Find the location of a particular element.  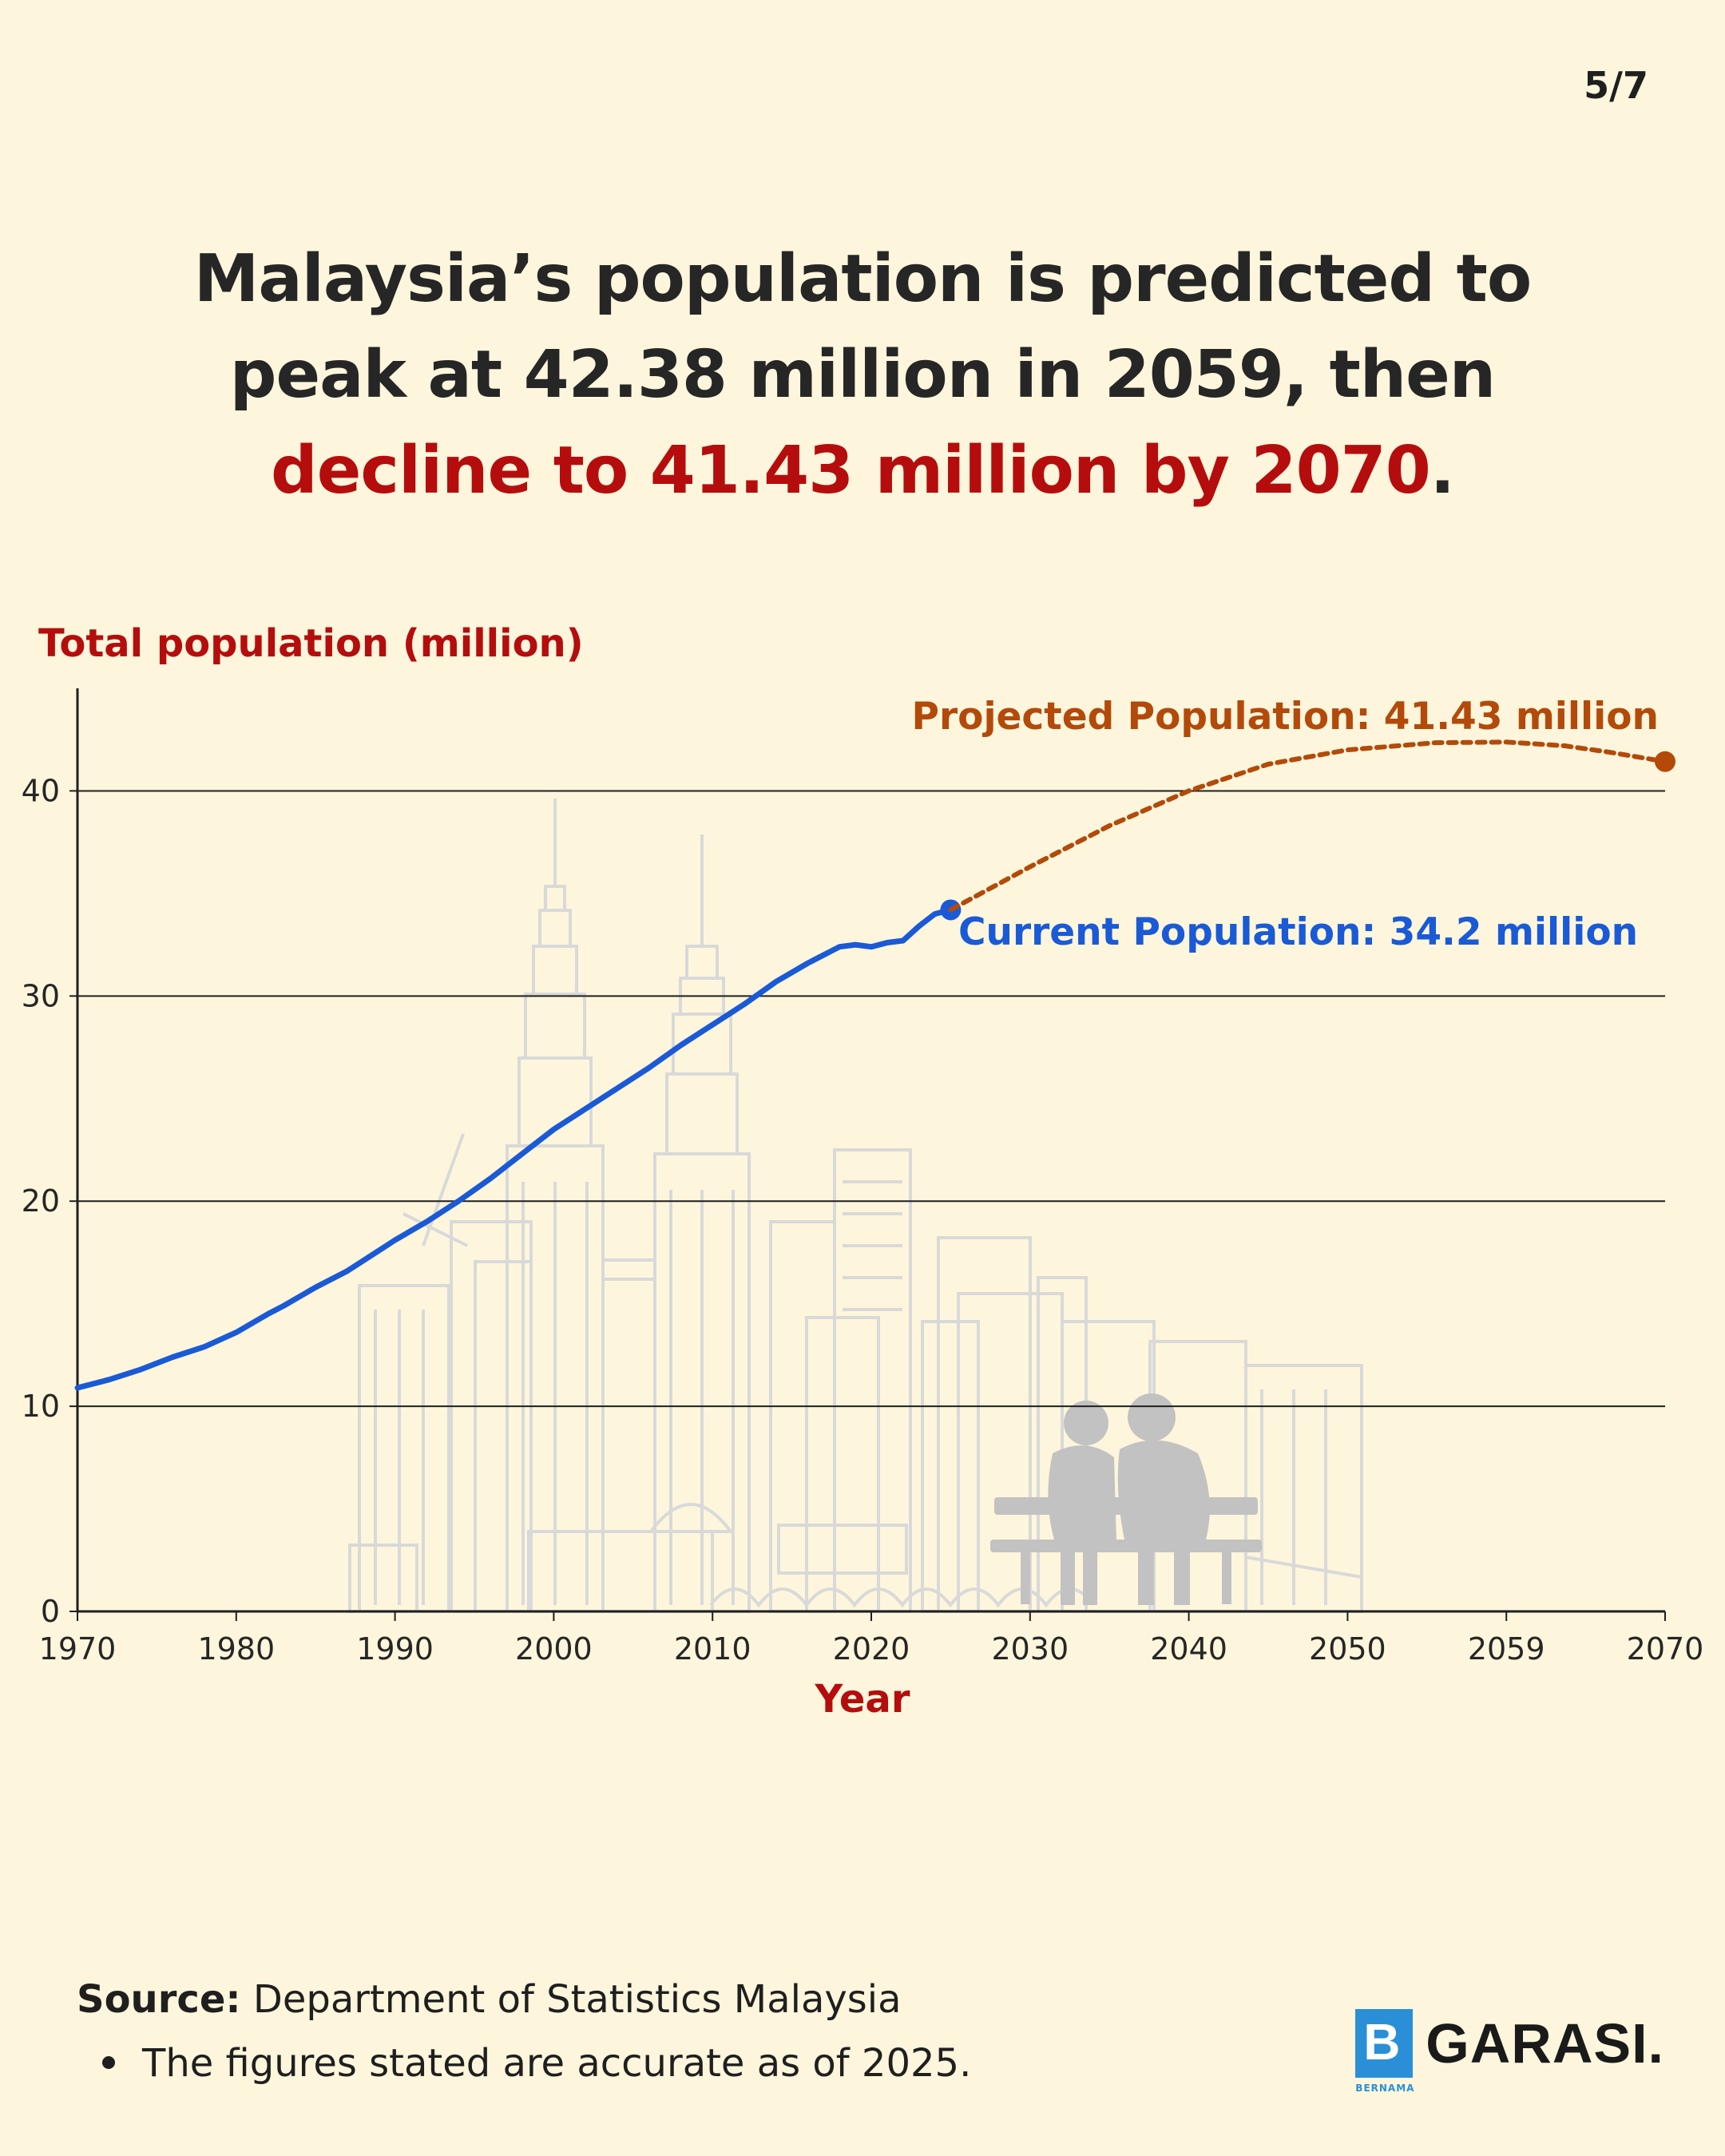

headline-line-2: peak at 42.38 million in 2059, then is located at coordinates (862, 375).